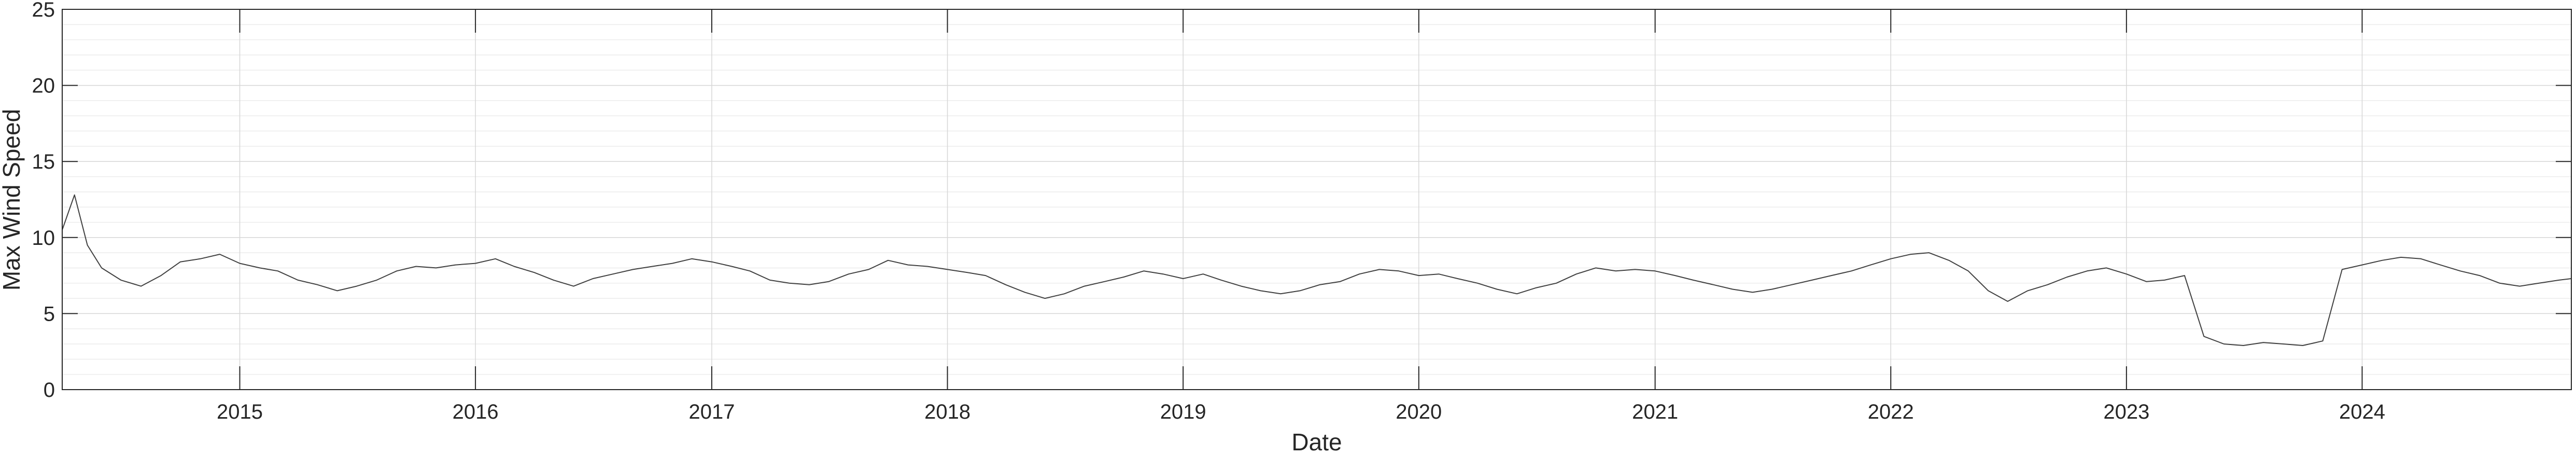 The height and width of the screenshot is (455, 2576). Describe the element at coordinates (49, 391) in the screenshot. I see `y-tick-label: 0` at that location.